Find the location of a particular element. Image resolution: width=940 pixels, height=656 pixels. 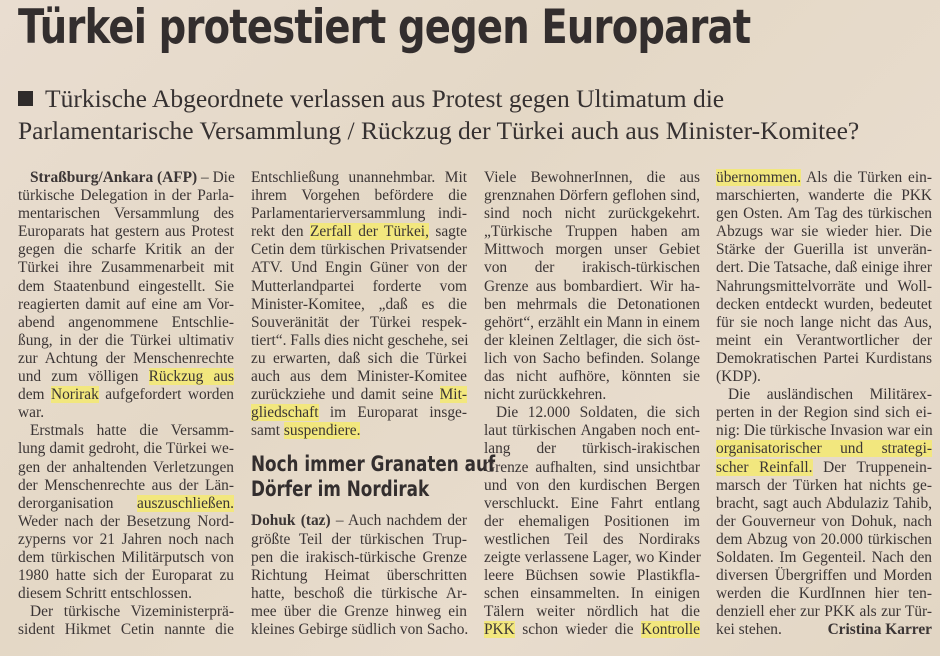

text-line: grenznahen Dörfern geflohen sind, is located at coordinates (592, 196).